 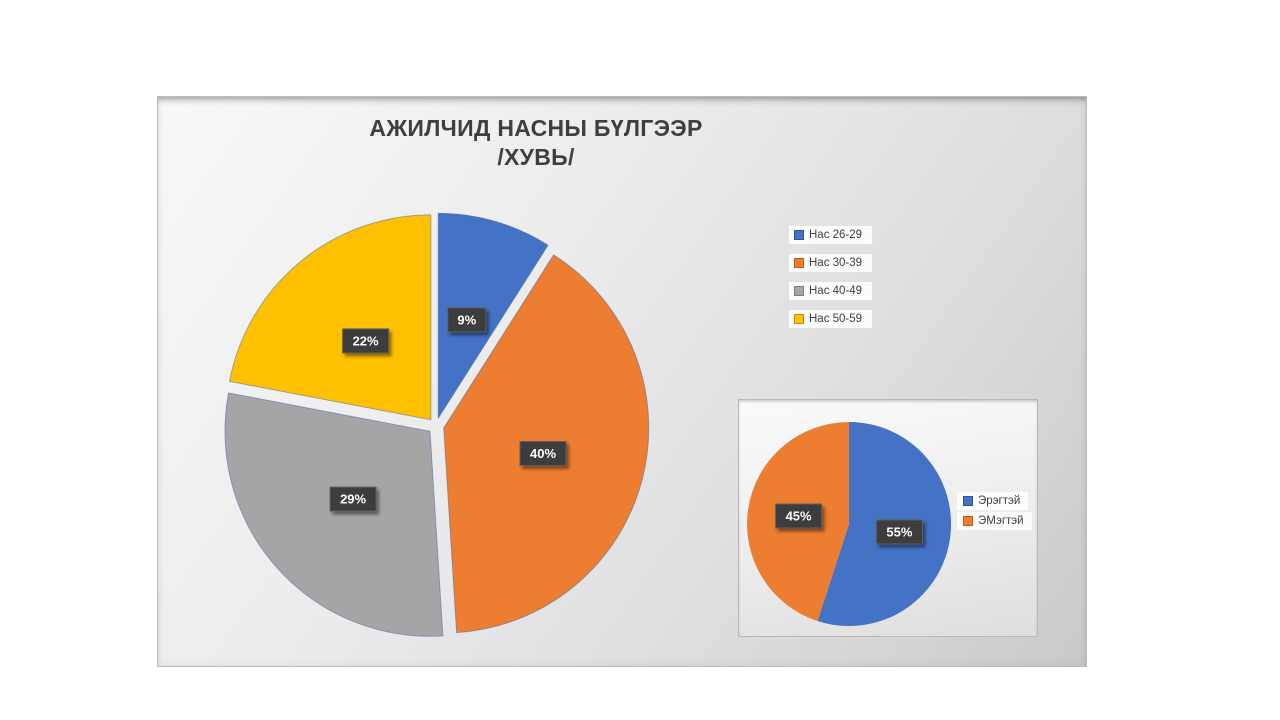 I want to click on legend-item-Нас 50-59: Нас 50-59, so click(x=831, y=319).